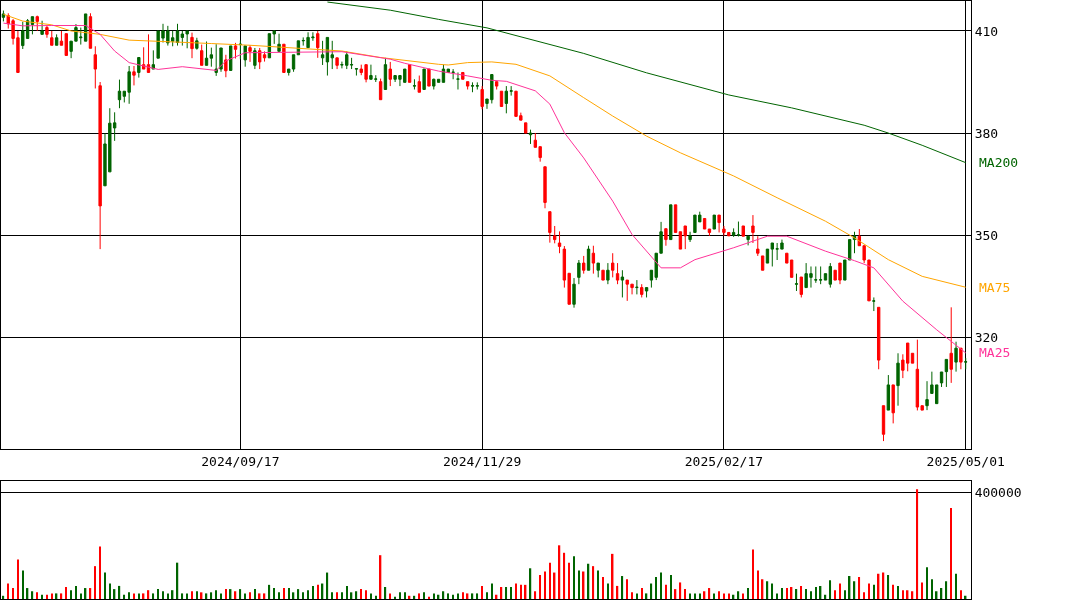 The height and width of the screenshot is (600, 1065). I want to click on x-tick-label: 2024/09/17, so click(240, 461).